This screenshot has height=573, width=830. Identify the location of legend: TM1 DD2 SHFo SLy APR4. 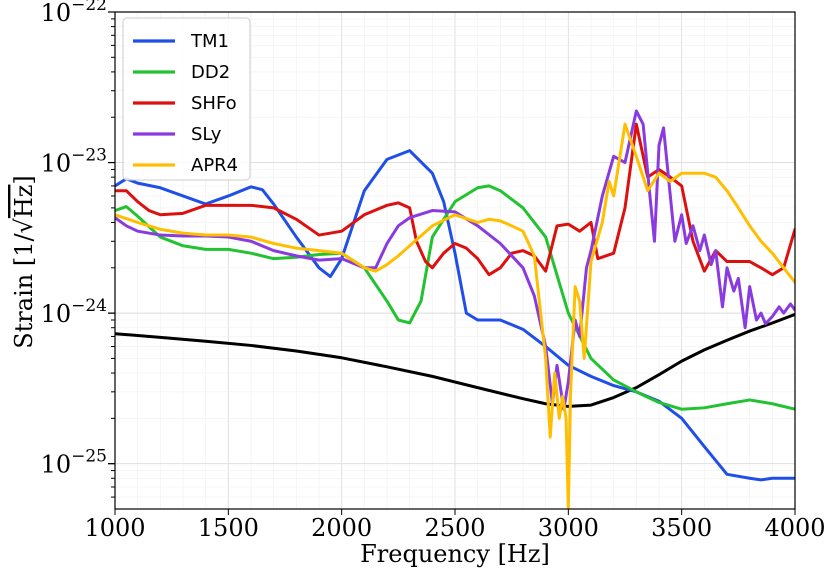
(186, 99).